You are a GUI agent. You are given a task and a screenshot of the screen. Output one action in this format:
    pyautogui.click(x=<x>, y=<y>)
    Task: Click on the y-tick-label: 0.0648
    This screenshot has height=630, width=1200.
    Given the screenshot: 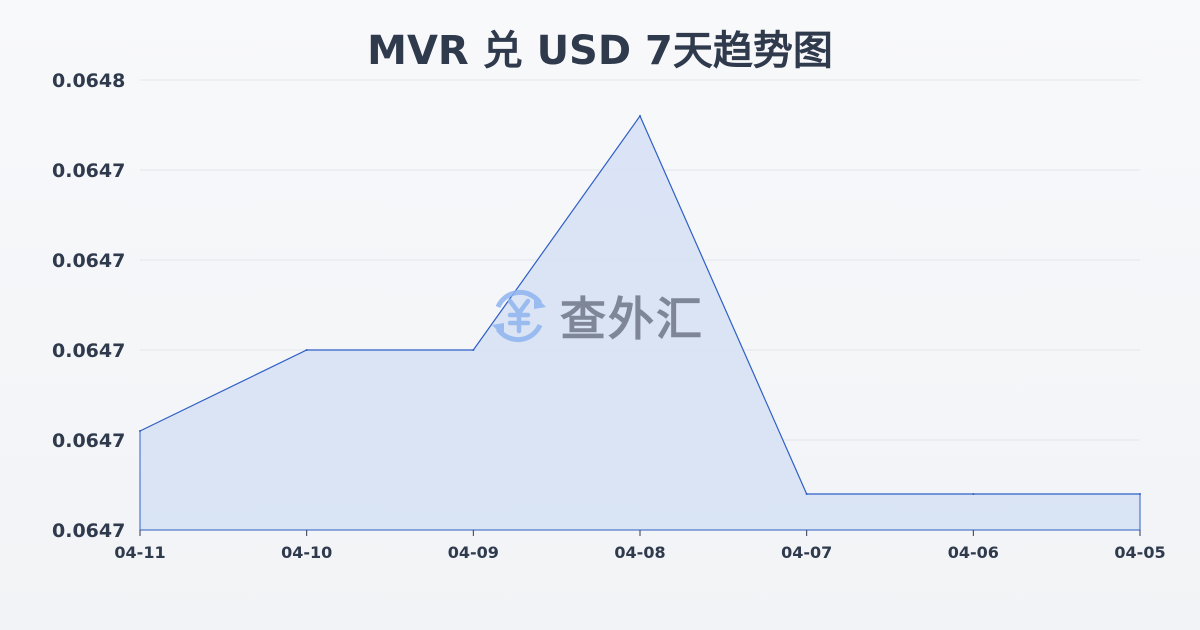 What is the action you would take?
    pyautogui.click(x=88, y=81)
    